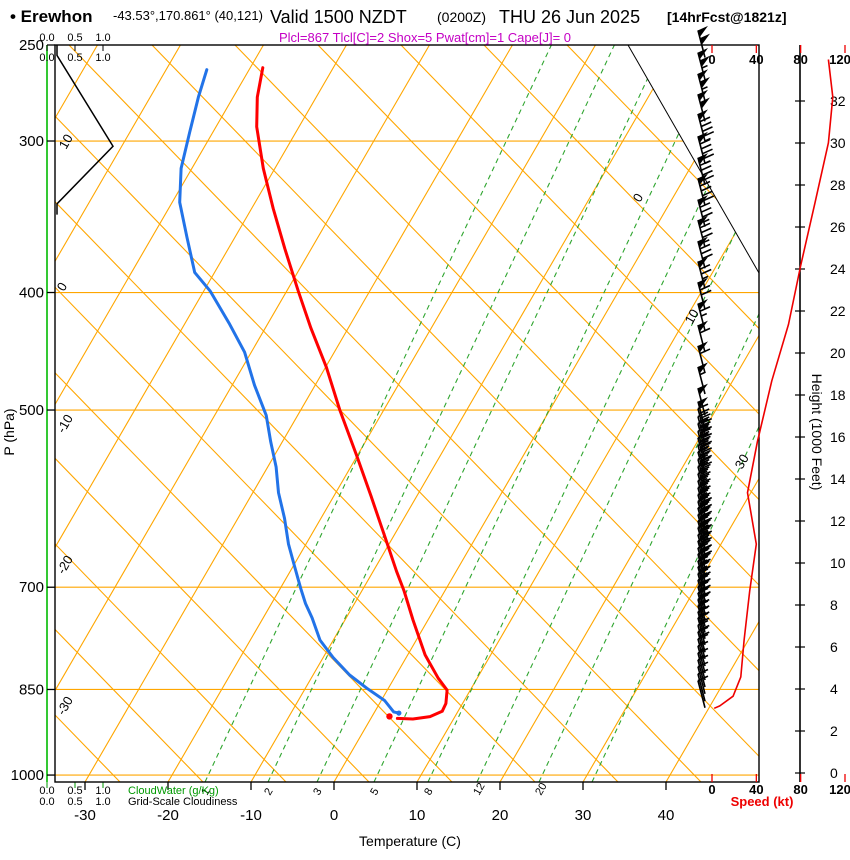 This screenshot has width=850, height=860. I want to click on speed-profile-line, so click(773, 384).